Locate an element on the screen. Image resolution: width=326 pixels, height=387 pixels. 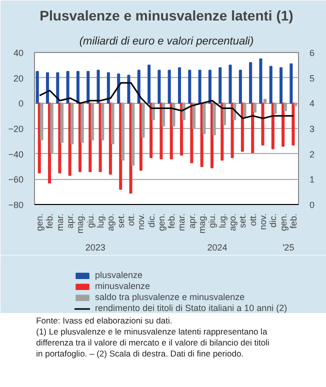
text: 2024 is located at coordinates (217, 247).